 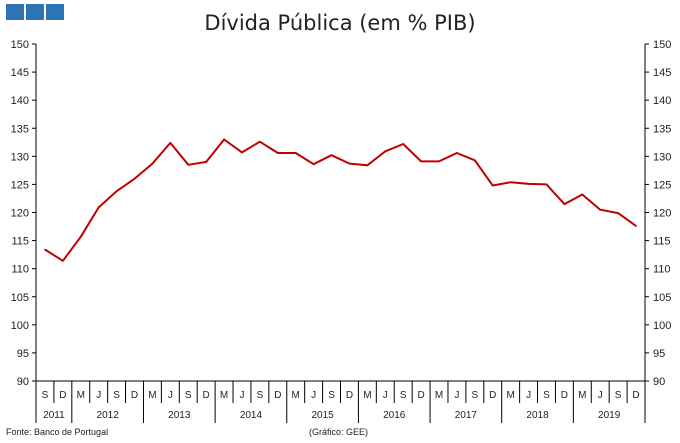 What do you see at coordinates (537, 415) in the screenshot?
I see `year-label: 2018` at bounding box center [537, 415].